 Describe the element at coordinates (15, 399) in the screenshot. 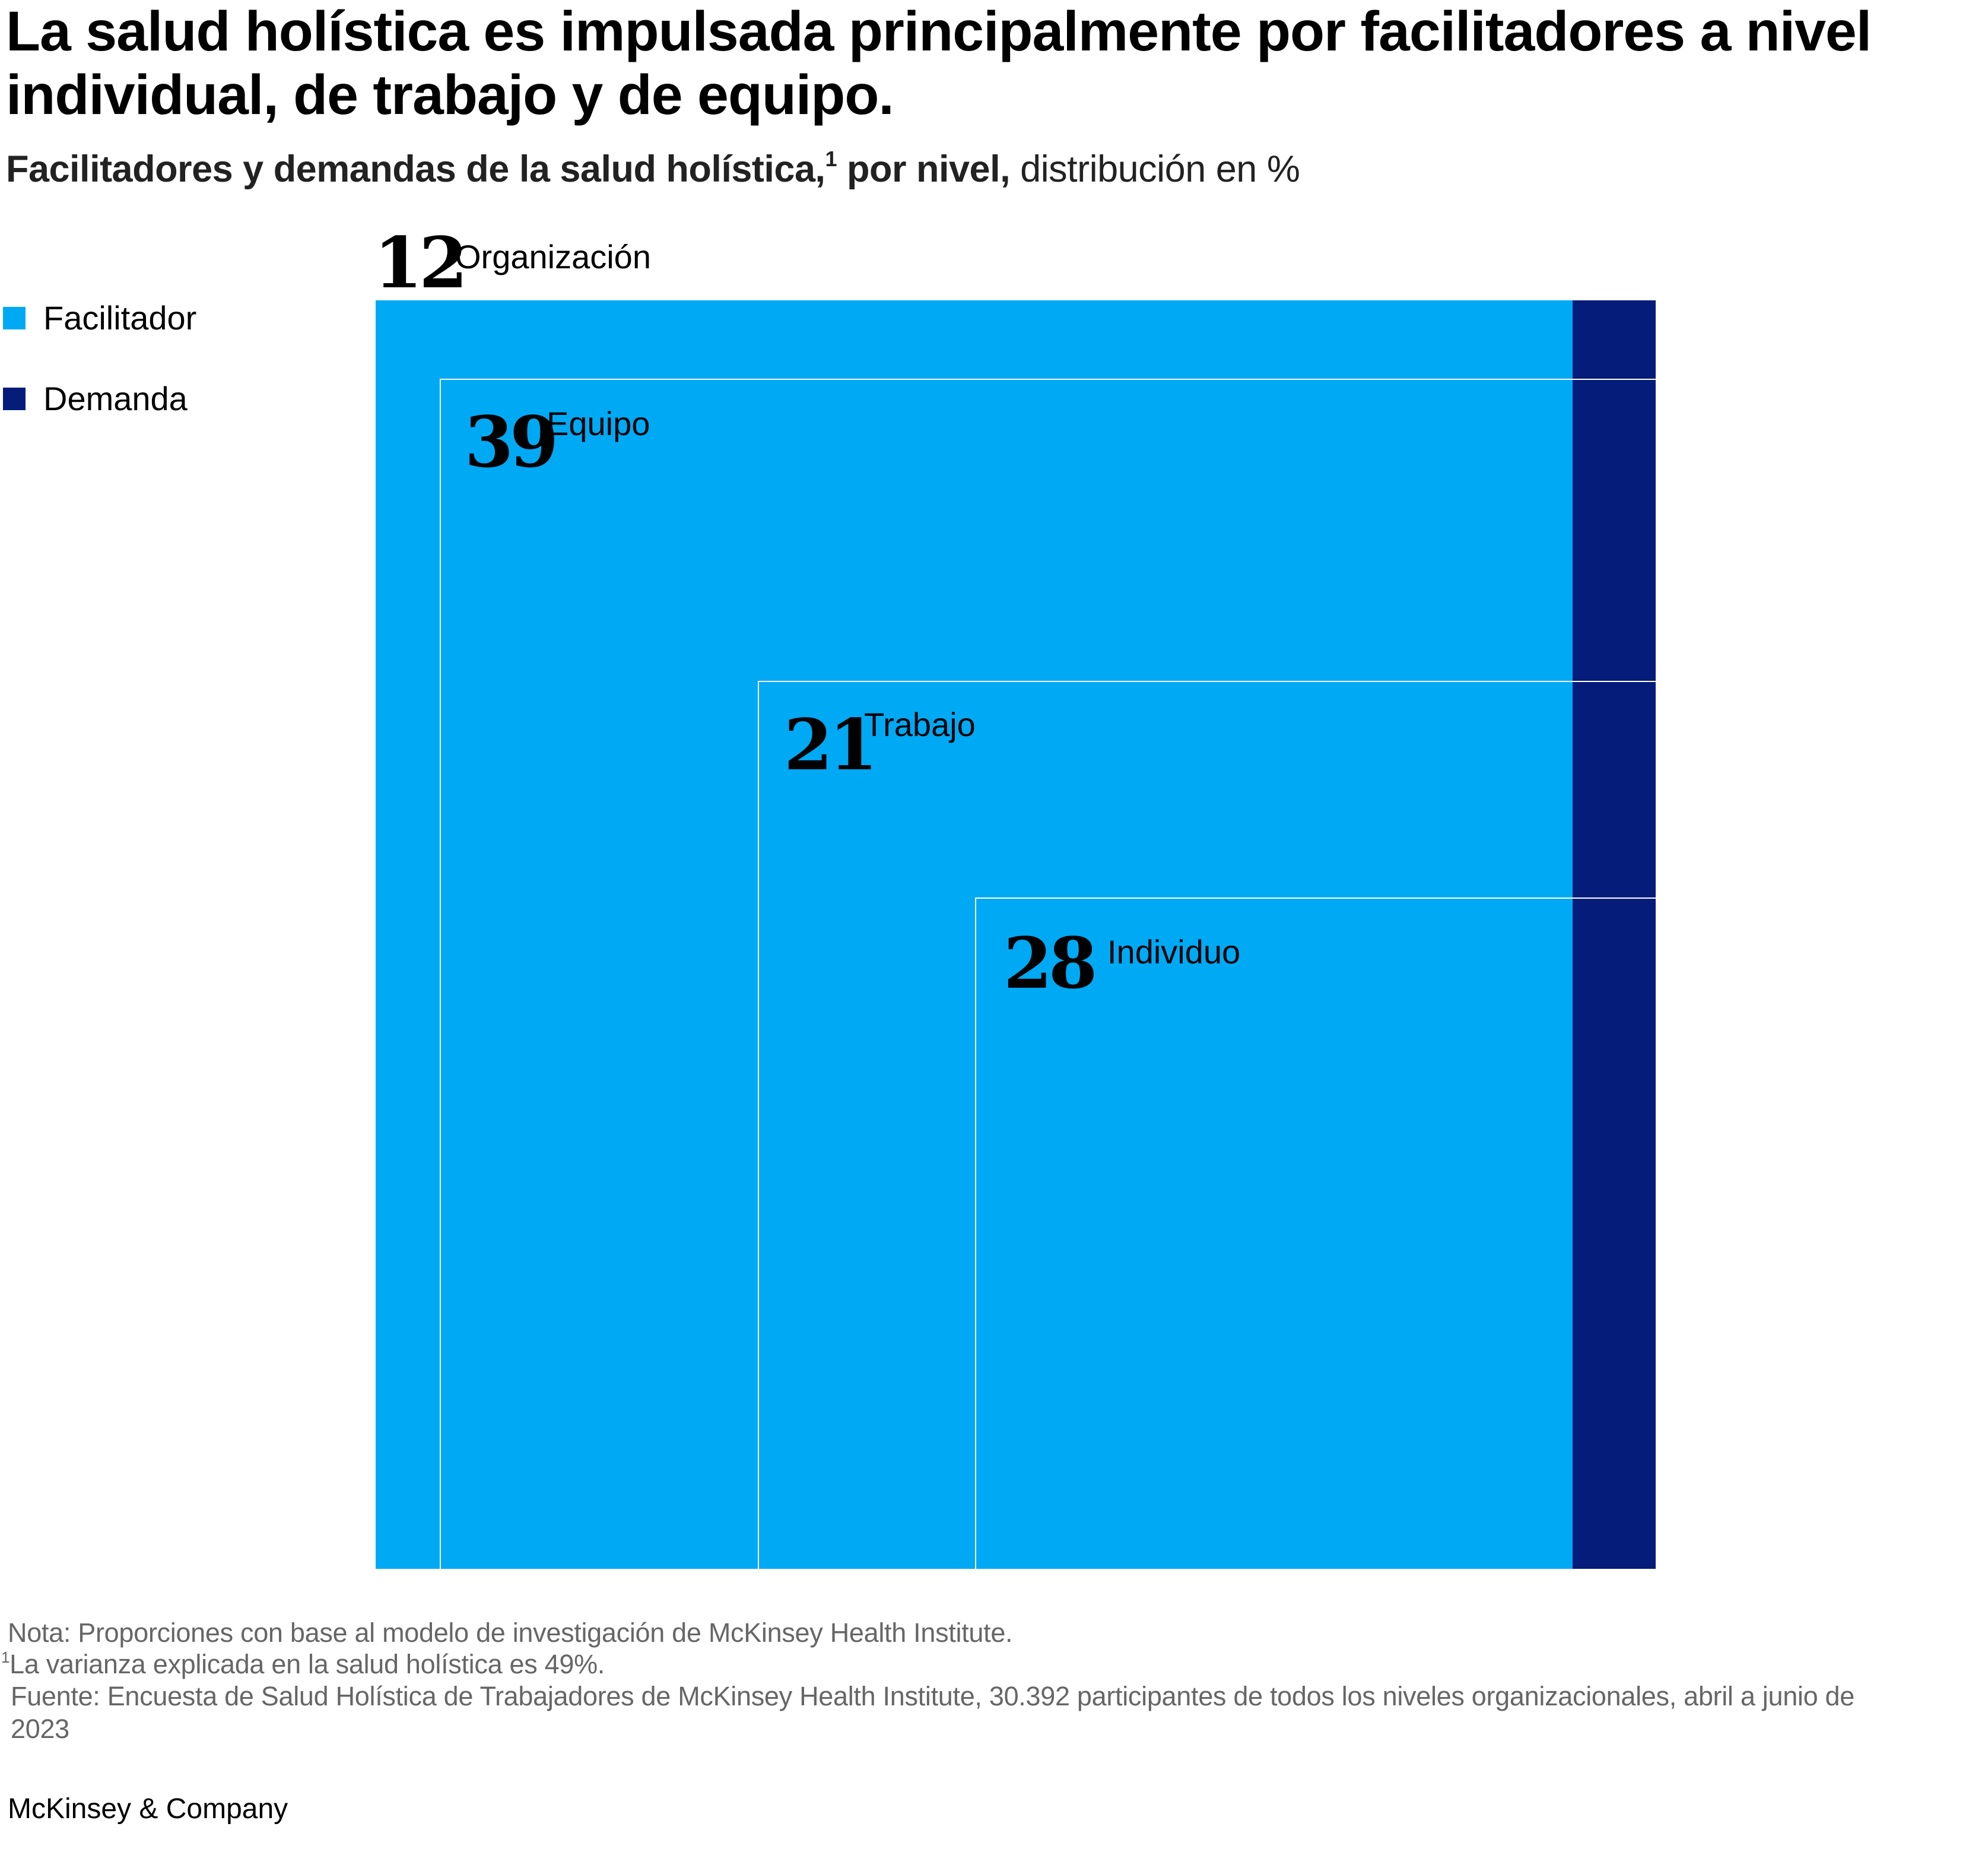

I see `legend-swatch-demanda` at that location.